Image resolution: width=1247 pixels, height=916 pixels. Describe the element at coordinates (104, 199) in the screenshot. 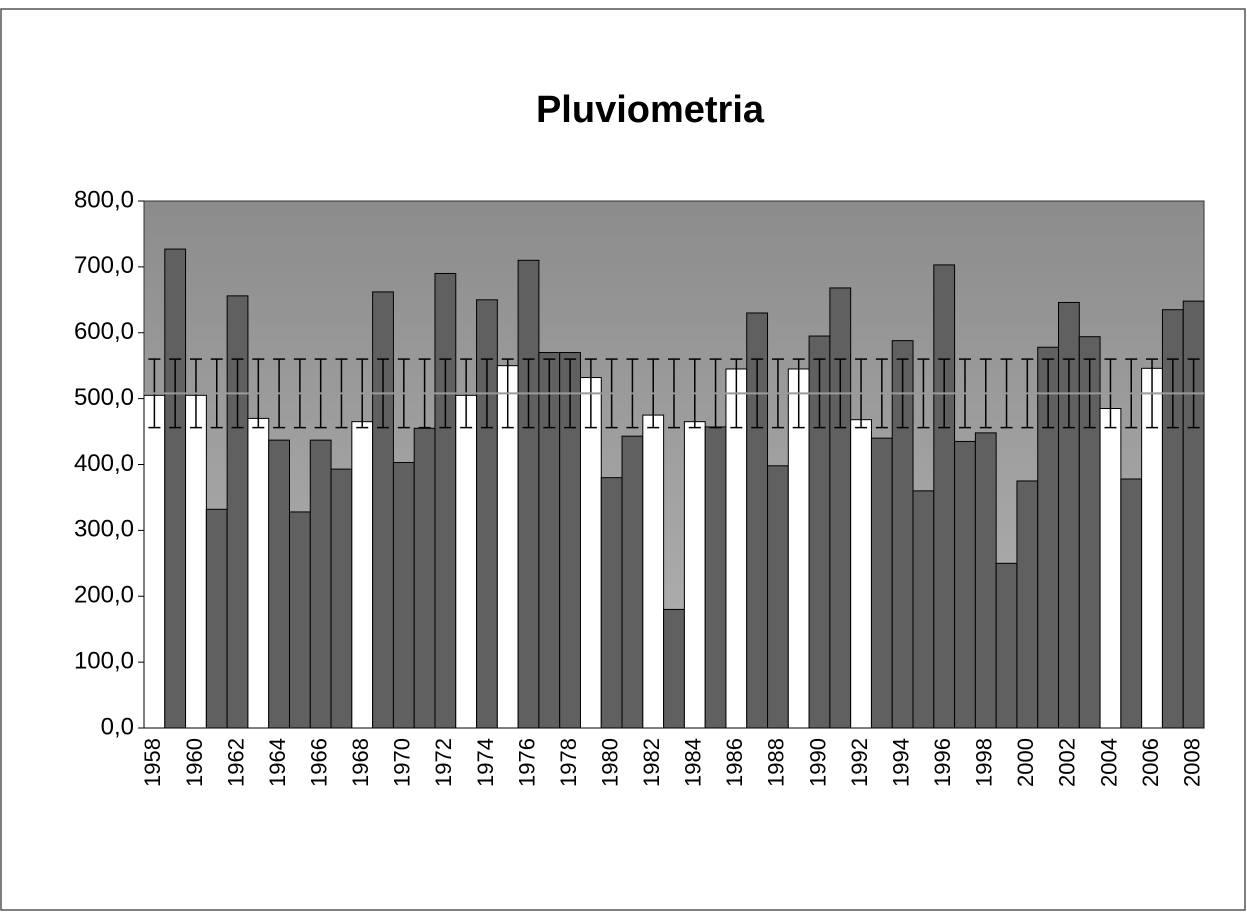

I see `y-tick-label: 800,0` at that location.